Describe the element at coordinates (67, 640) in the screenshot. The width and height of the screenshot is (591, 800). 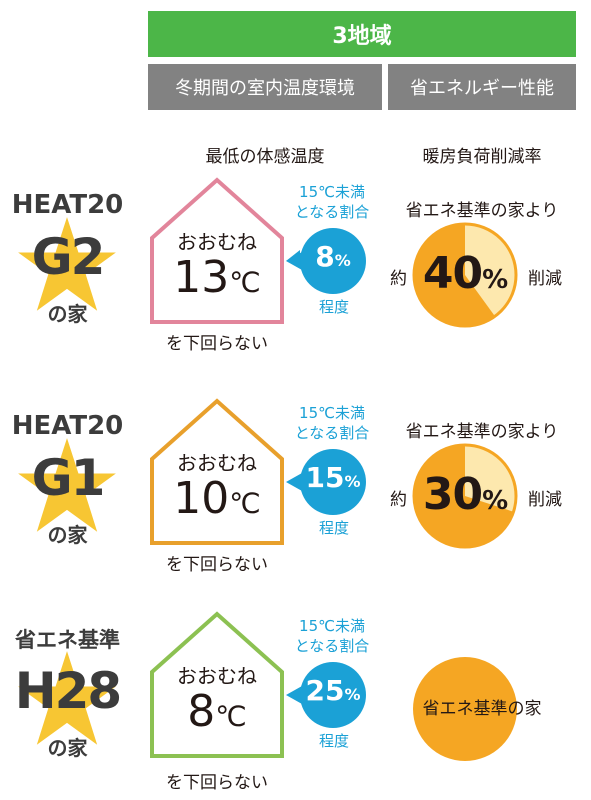
I see `grade-label-top: 省エネ基準` at that location.